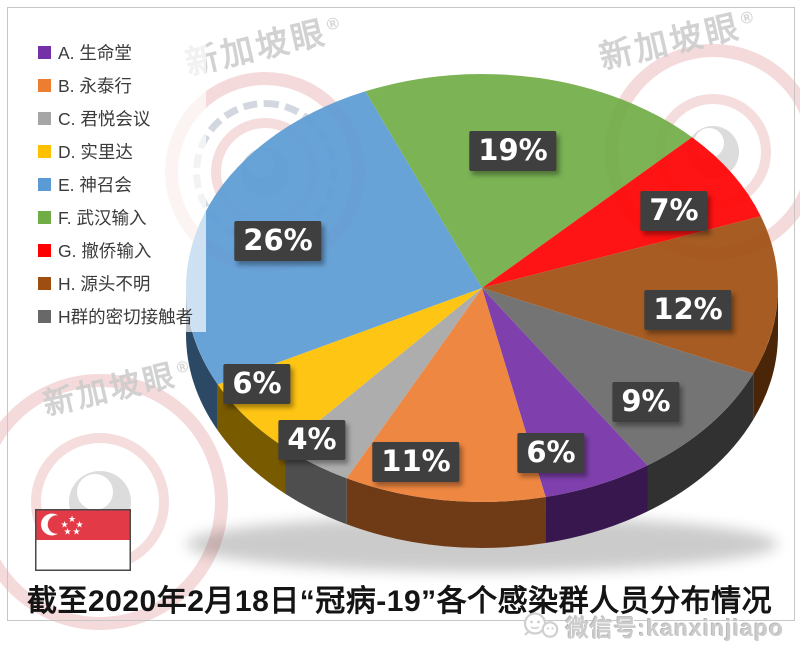 This screenshot has width=800, height=663. I want to click on legend-item-2: C. 君悦会议, so click(115, 118).